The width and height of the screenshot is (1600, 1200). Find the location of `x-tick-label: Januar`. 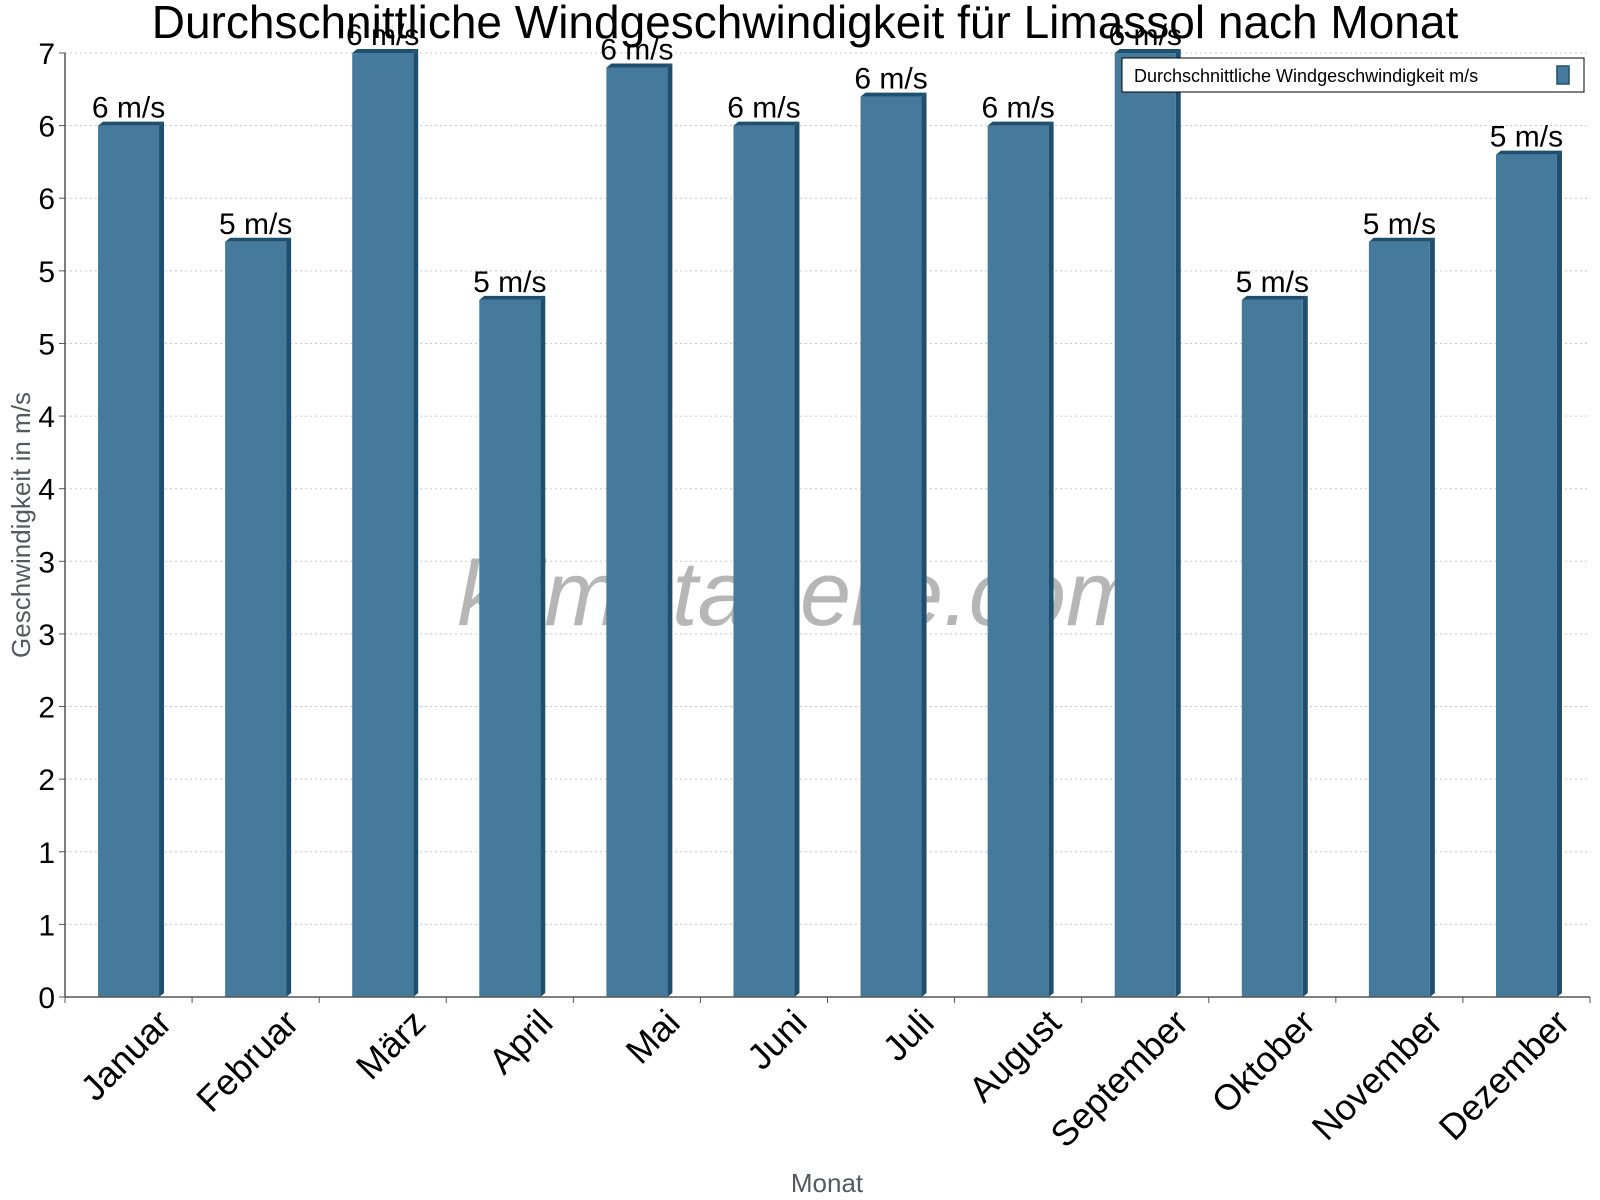

x-tick-label: Januar is located at coordinates (125, 1055).